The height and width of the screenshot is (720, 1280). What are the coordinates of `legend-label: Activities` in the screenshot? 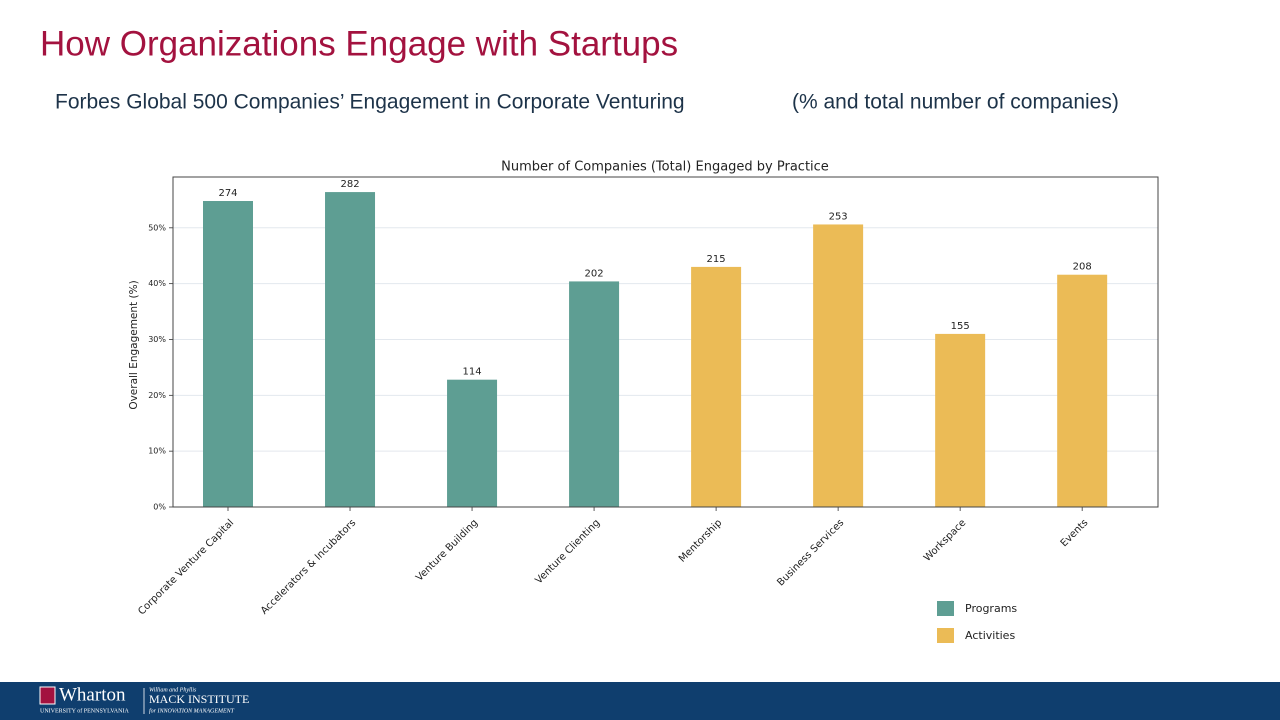 It's located at (990, 635).